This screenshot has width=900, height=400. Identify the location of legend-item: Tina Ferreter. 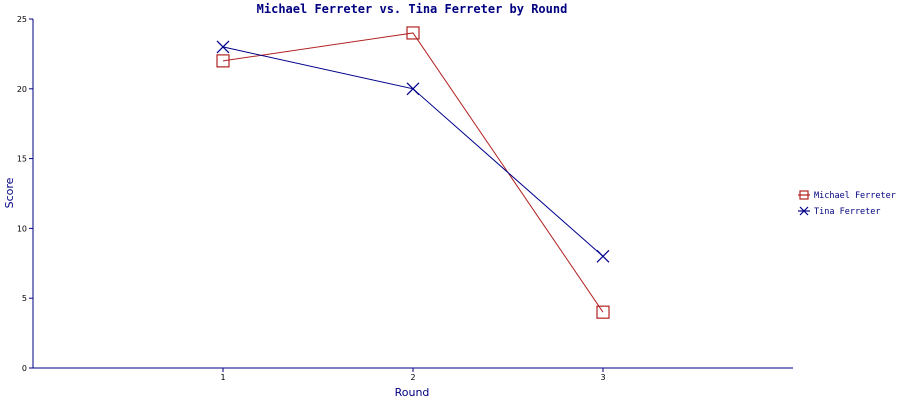
(839, 211).